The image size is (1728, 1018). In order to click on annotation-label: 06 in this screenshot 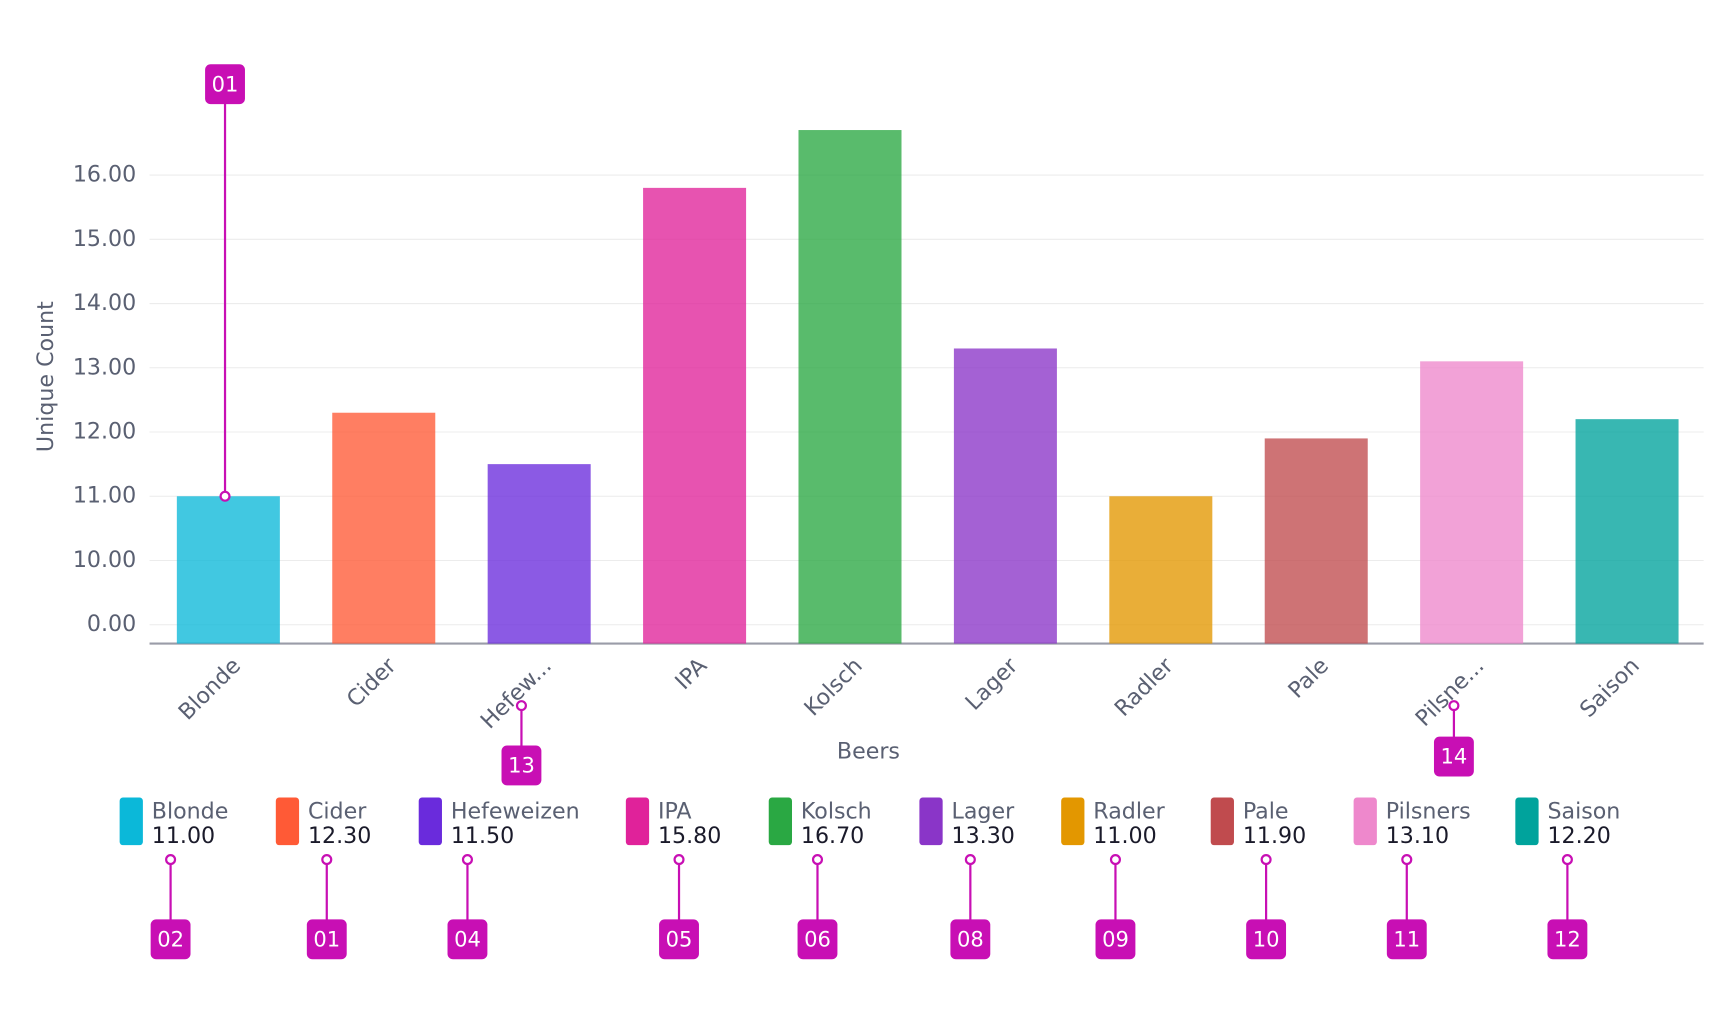, I will do `click(817, 938)`.